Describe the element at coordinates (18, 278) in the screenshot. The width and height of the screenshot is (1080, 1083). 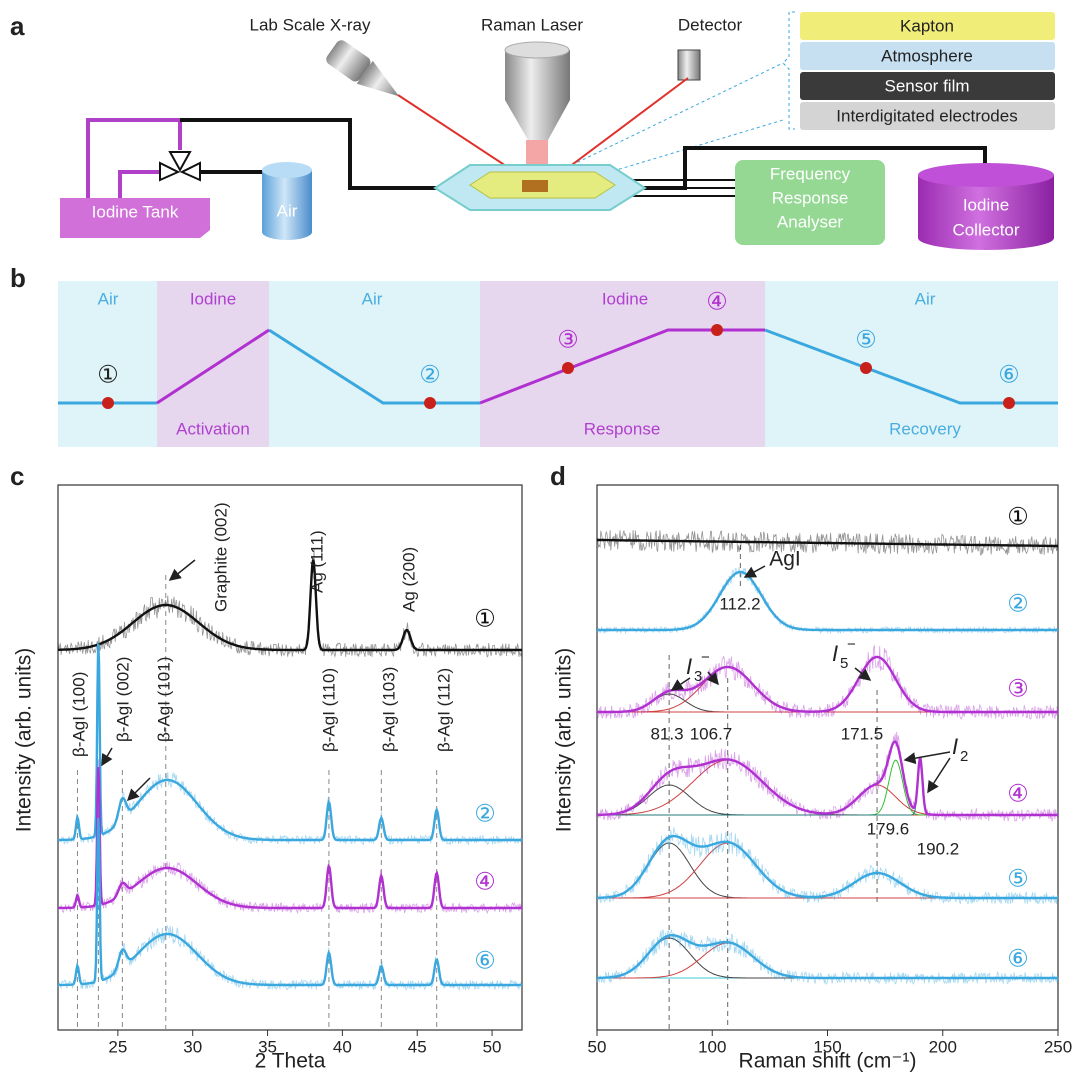
I see `panel-label: b` at that location.